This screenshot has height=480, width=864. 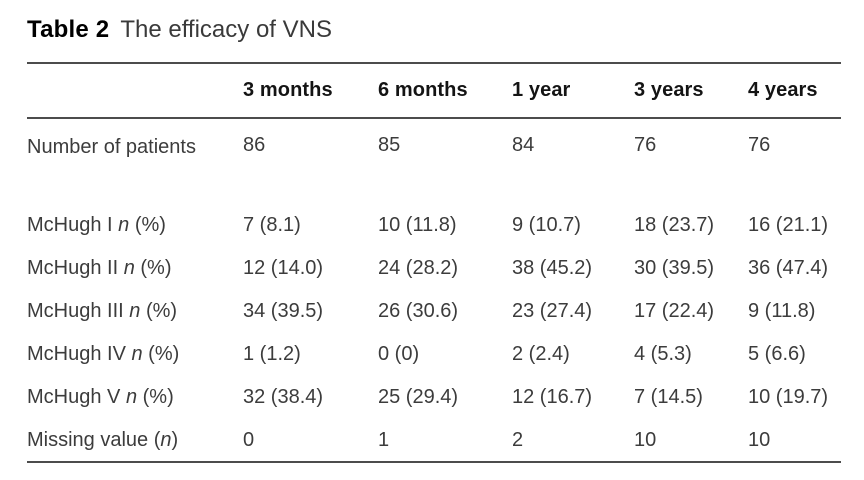 I want to click on row-label: Missing value (n), so click(x=135, y=440).